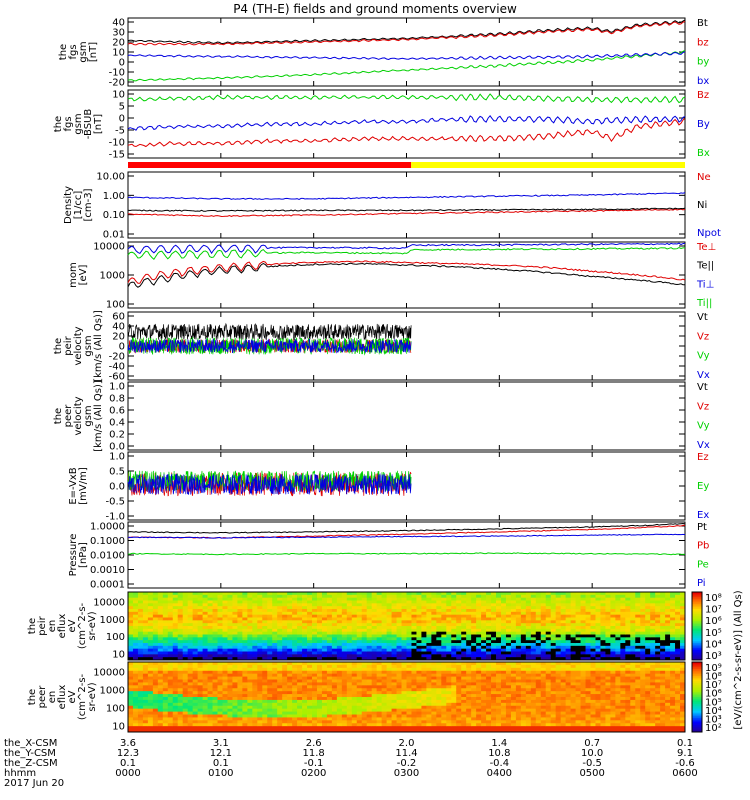  What do you see at coordinates (117, 357) in the screenshot?
I see `y-tick-label: -20` at bounding box center [117, 357].